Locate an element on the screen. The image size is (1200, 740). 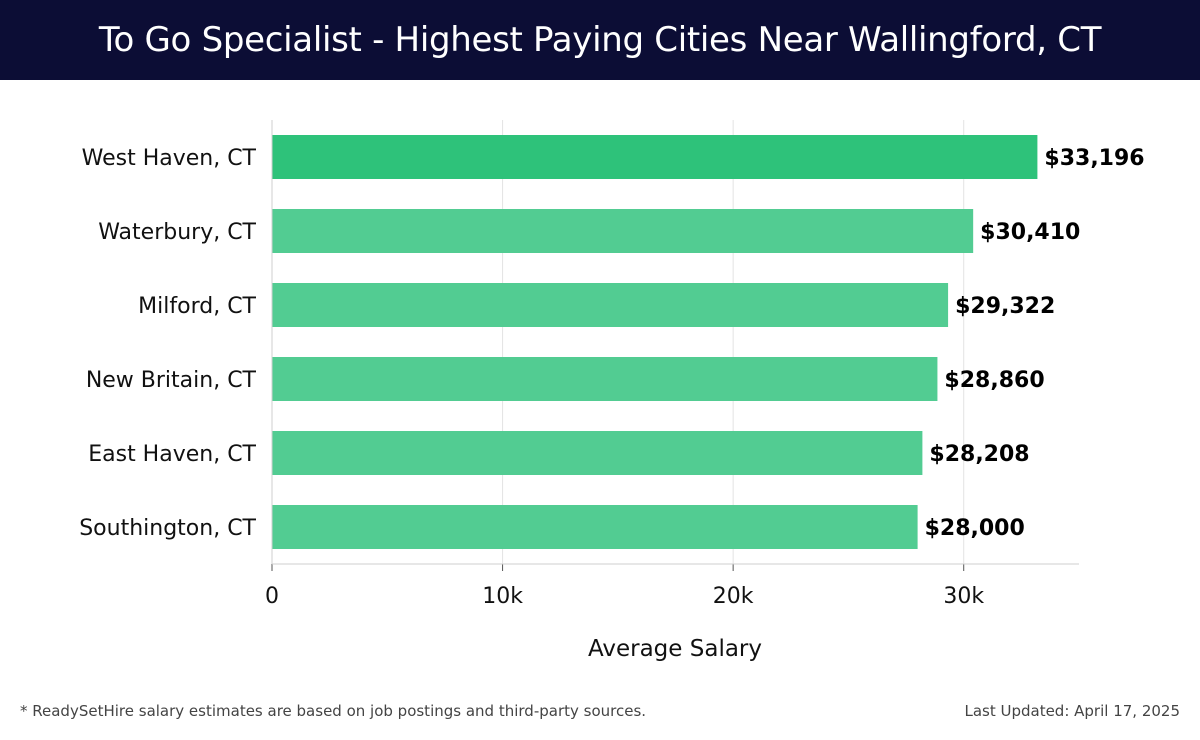
value-label: $28,860 is located at coordinates (994, 380).